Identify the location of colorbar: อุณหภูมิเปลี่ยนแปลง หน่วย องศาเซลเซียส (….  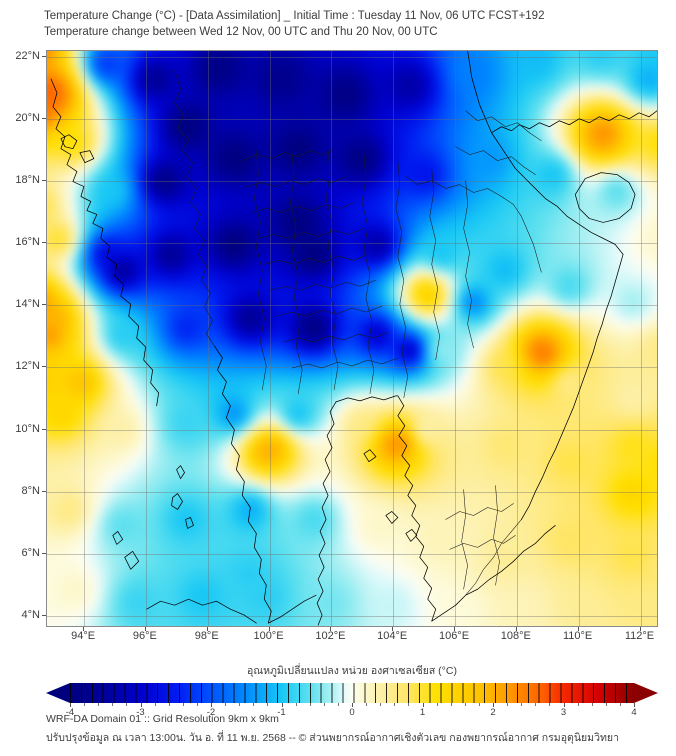
(352, 690).